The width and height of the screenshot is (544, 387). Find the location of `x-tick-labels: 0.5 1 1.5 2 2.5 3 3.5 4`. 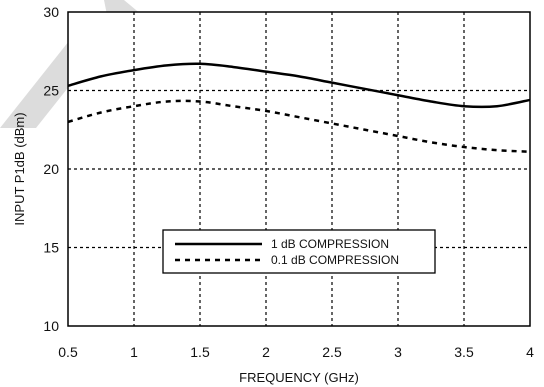

x-tick-labels: 0.5 1 1.5 2 2.5 3 3.5 4 is located at coordinates (296, 352).